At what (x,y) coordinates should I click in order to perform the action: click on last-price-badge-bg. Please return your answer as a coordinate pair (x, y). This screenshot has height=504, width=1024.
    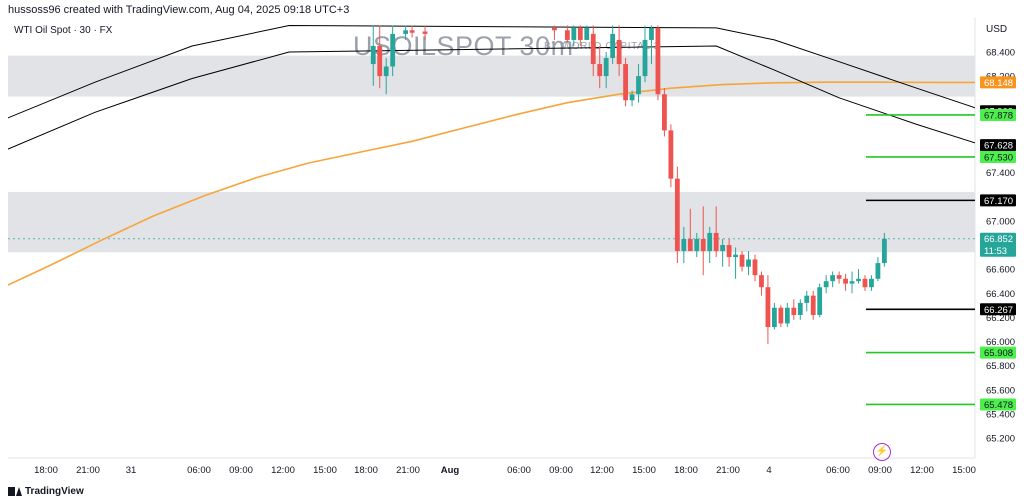
    Looking at the image, I should click on (998, 244).